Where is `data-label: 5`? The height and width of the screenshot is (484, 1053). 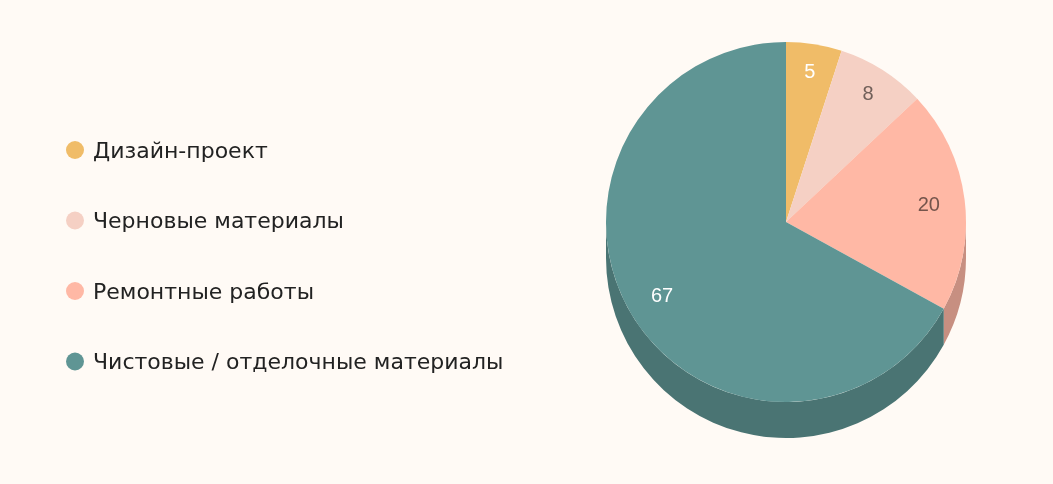
data-label: 5 is located at coordinates (810, 70).